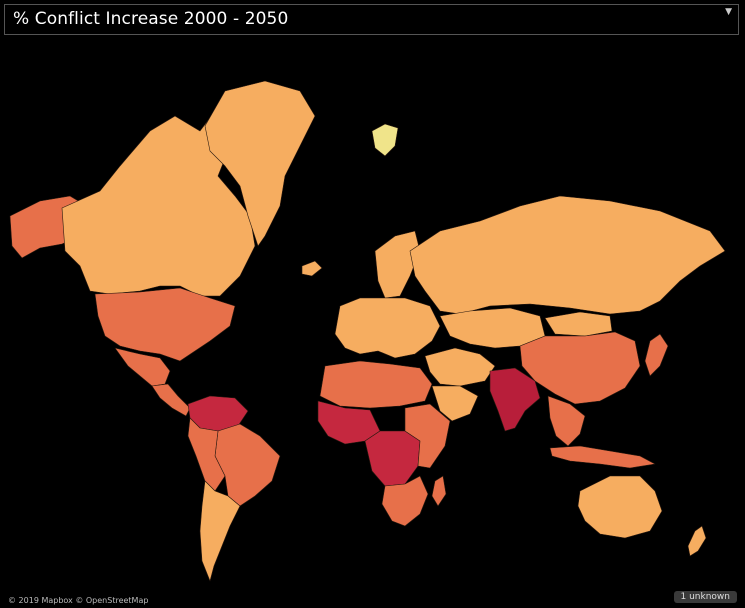 This screenshot has height=608, width=745. What do you see at coordinates (427, 436) in the screenshot?
I see `region-east-africa` at bounding box center [427, 436].